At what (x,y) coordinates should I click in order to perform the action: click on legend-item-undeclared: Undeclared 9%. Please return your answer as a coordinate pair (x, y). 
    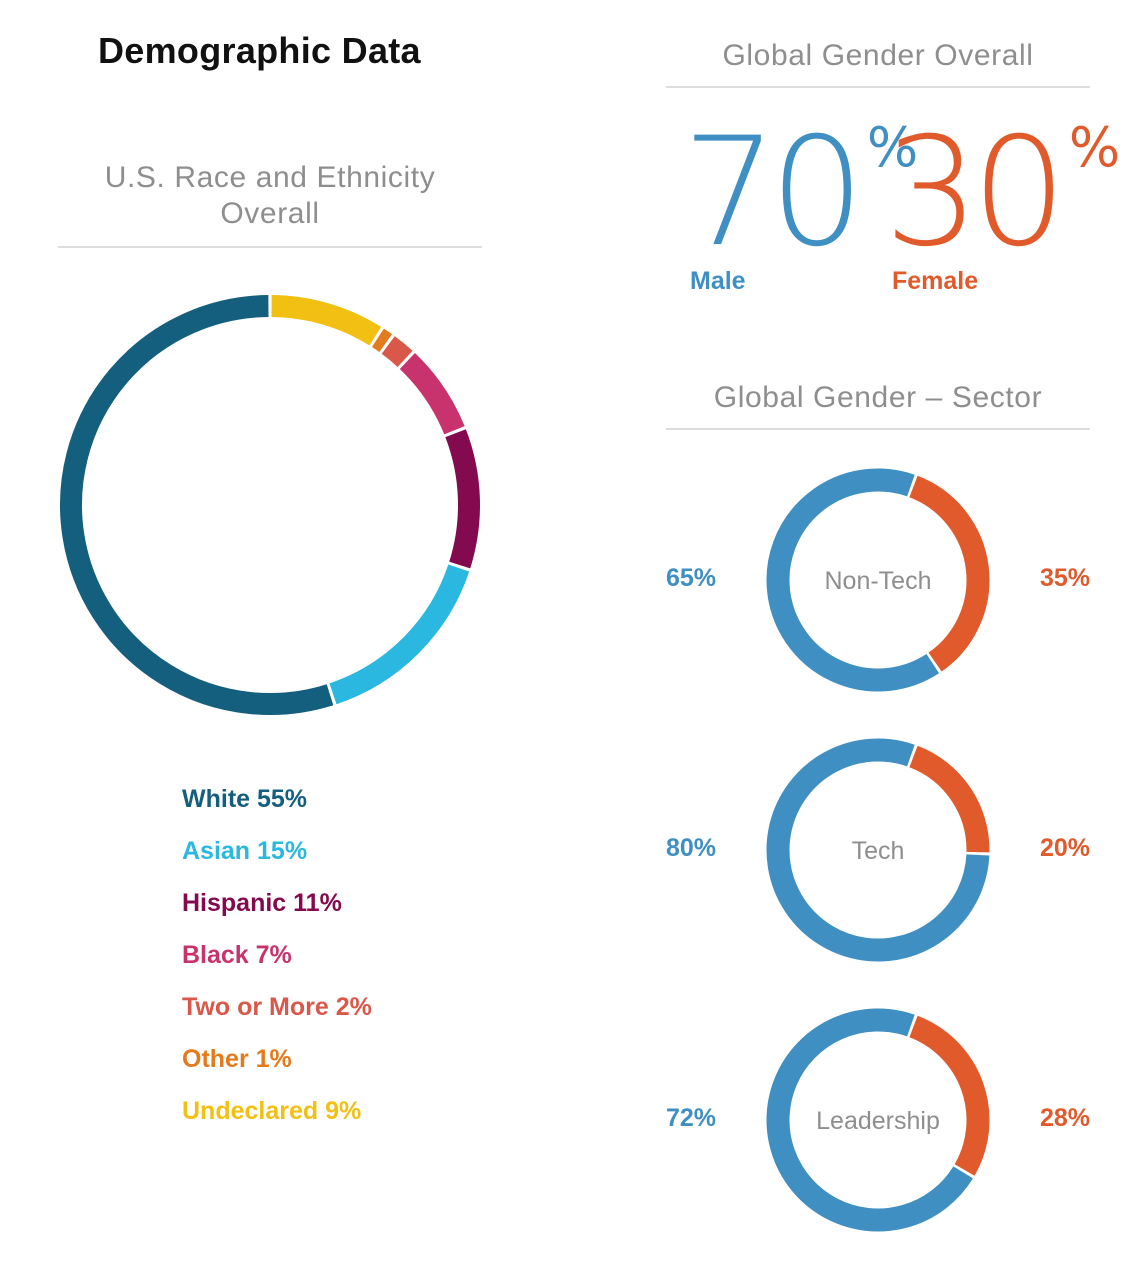
    Looking at the image, I should click on (272, 1111).